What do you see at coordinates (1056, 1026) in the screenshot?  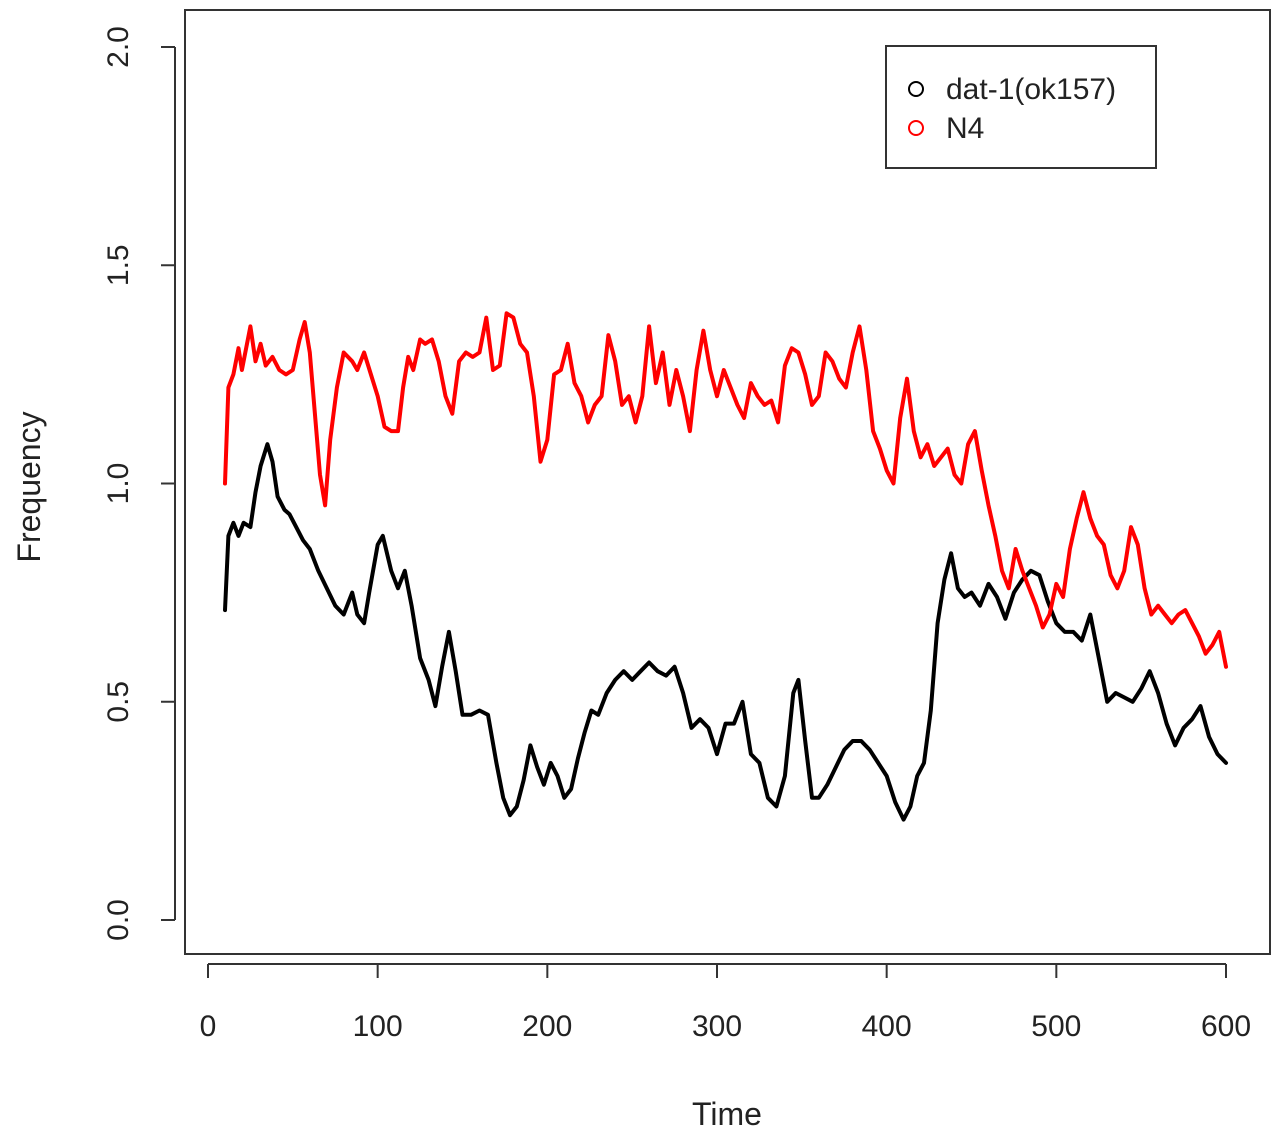 I see `x-tick-label: 500` at bounding box center [1056, 1026].